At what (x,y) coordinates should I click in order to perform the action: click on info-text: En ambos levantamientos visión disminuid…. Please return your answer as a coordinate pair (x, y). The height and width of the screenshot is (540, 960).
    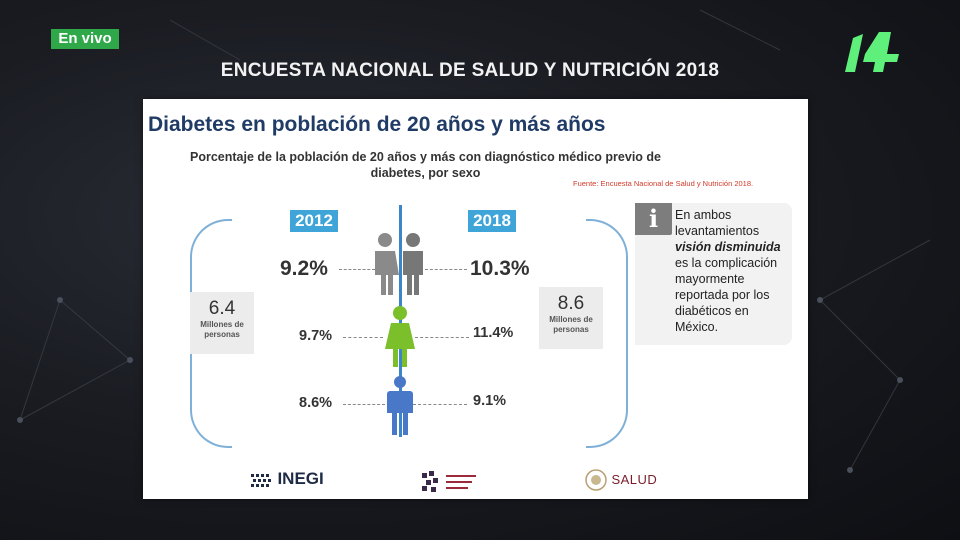
    Looking at the image, I should click on (731, 271).